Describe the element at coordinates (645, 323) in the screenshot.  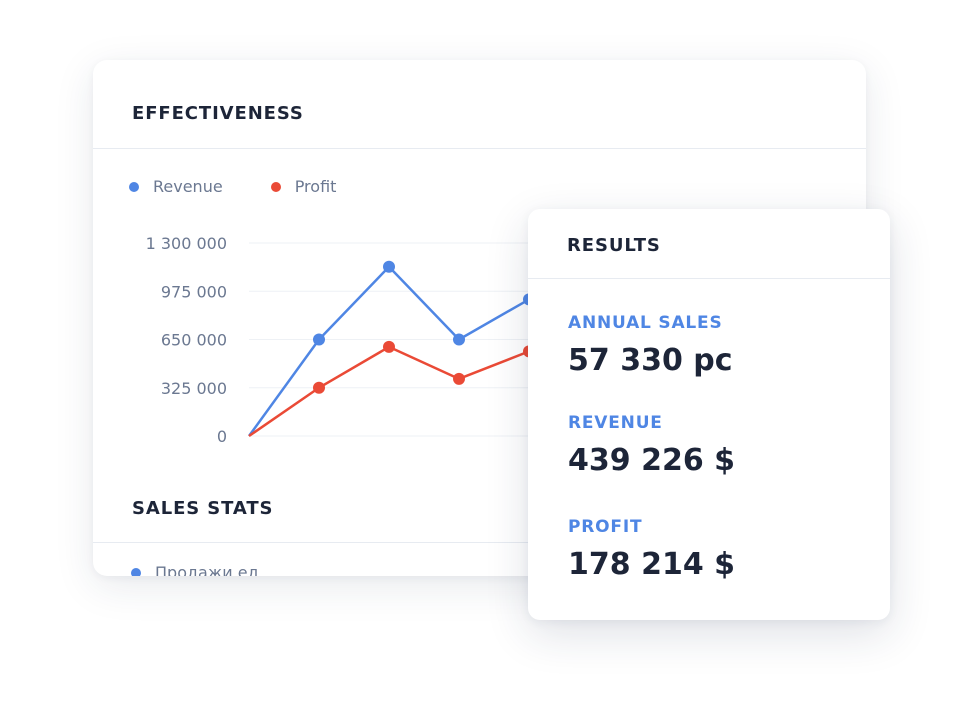
I see `annual-sales-label: ANNUAL SALES` at that location.